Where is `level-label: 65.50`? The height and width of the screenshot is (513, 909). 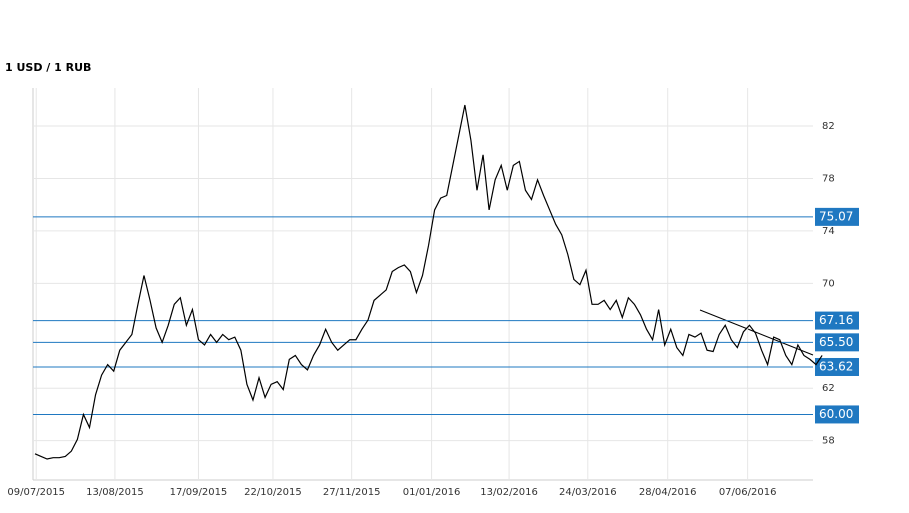
level-label: 65.50 is located at coordinates (836, 342).